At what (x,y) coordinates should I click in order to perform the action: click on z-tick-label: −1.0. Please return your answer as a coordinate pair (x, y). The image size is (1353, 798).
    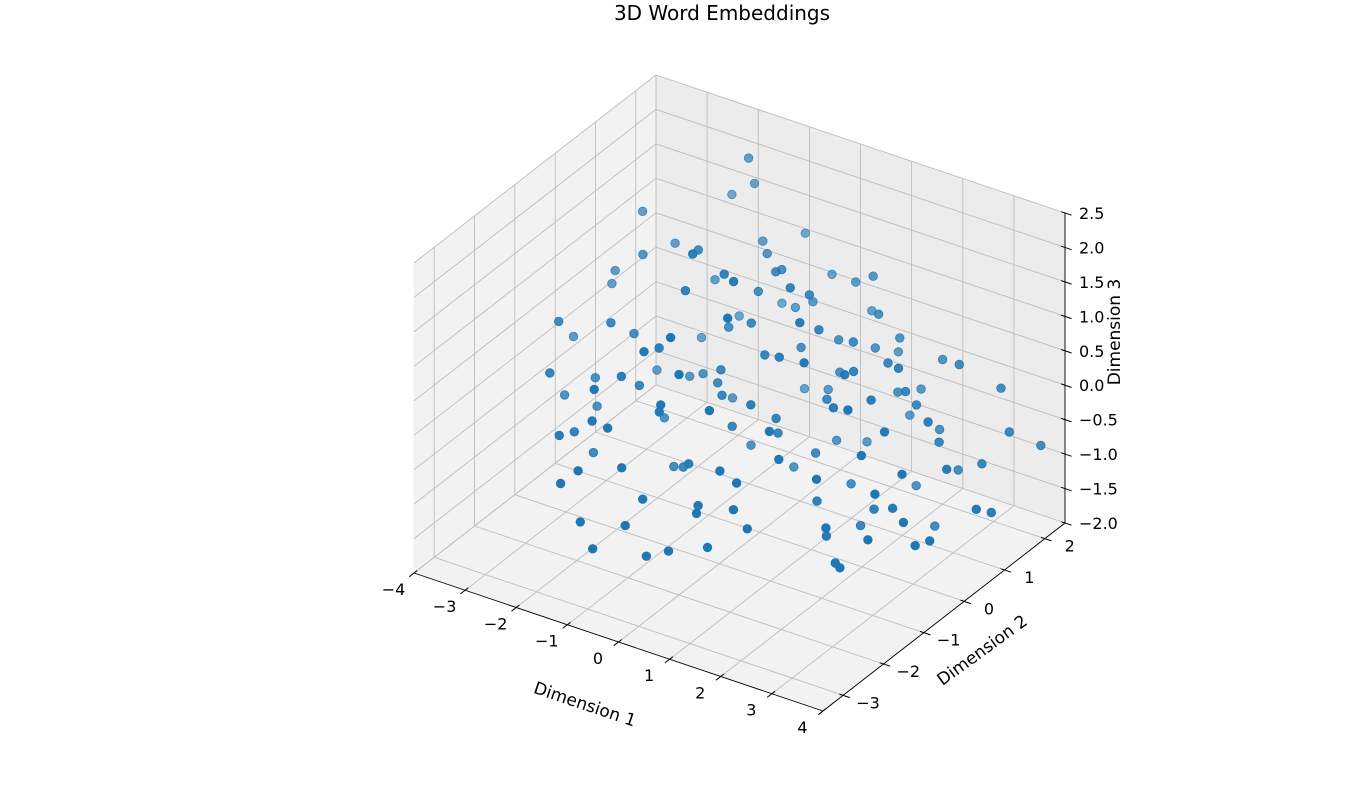
    Looking at the image, I should click on (1098, 454).